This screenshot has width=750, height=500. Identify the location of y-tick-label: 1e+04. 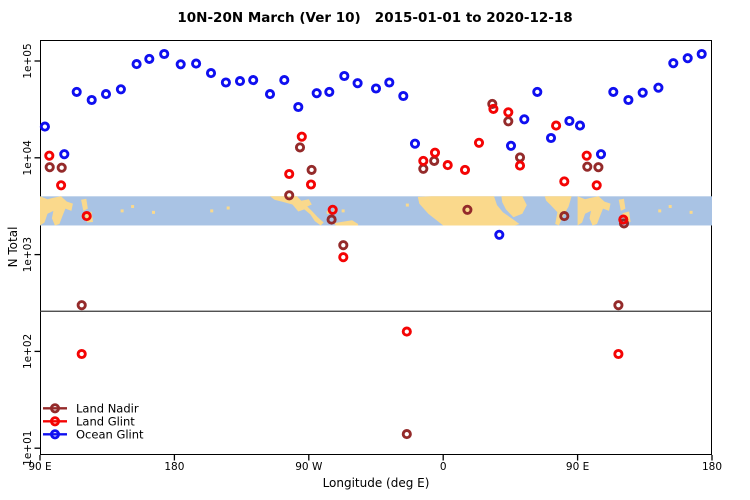
(28, 158).